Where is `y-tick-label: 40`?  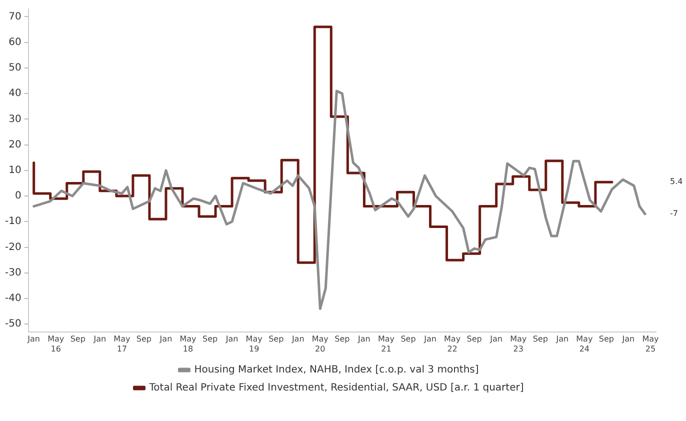
y-tick-label: 40 is located at coordinates (15, 94).